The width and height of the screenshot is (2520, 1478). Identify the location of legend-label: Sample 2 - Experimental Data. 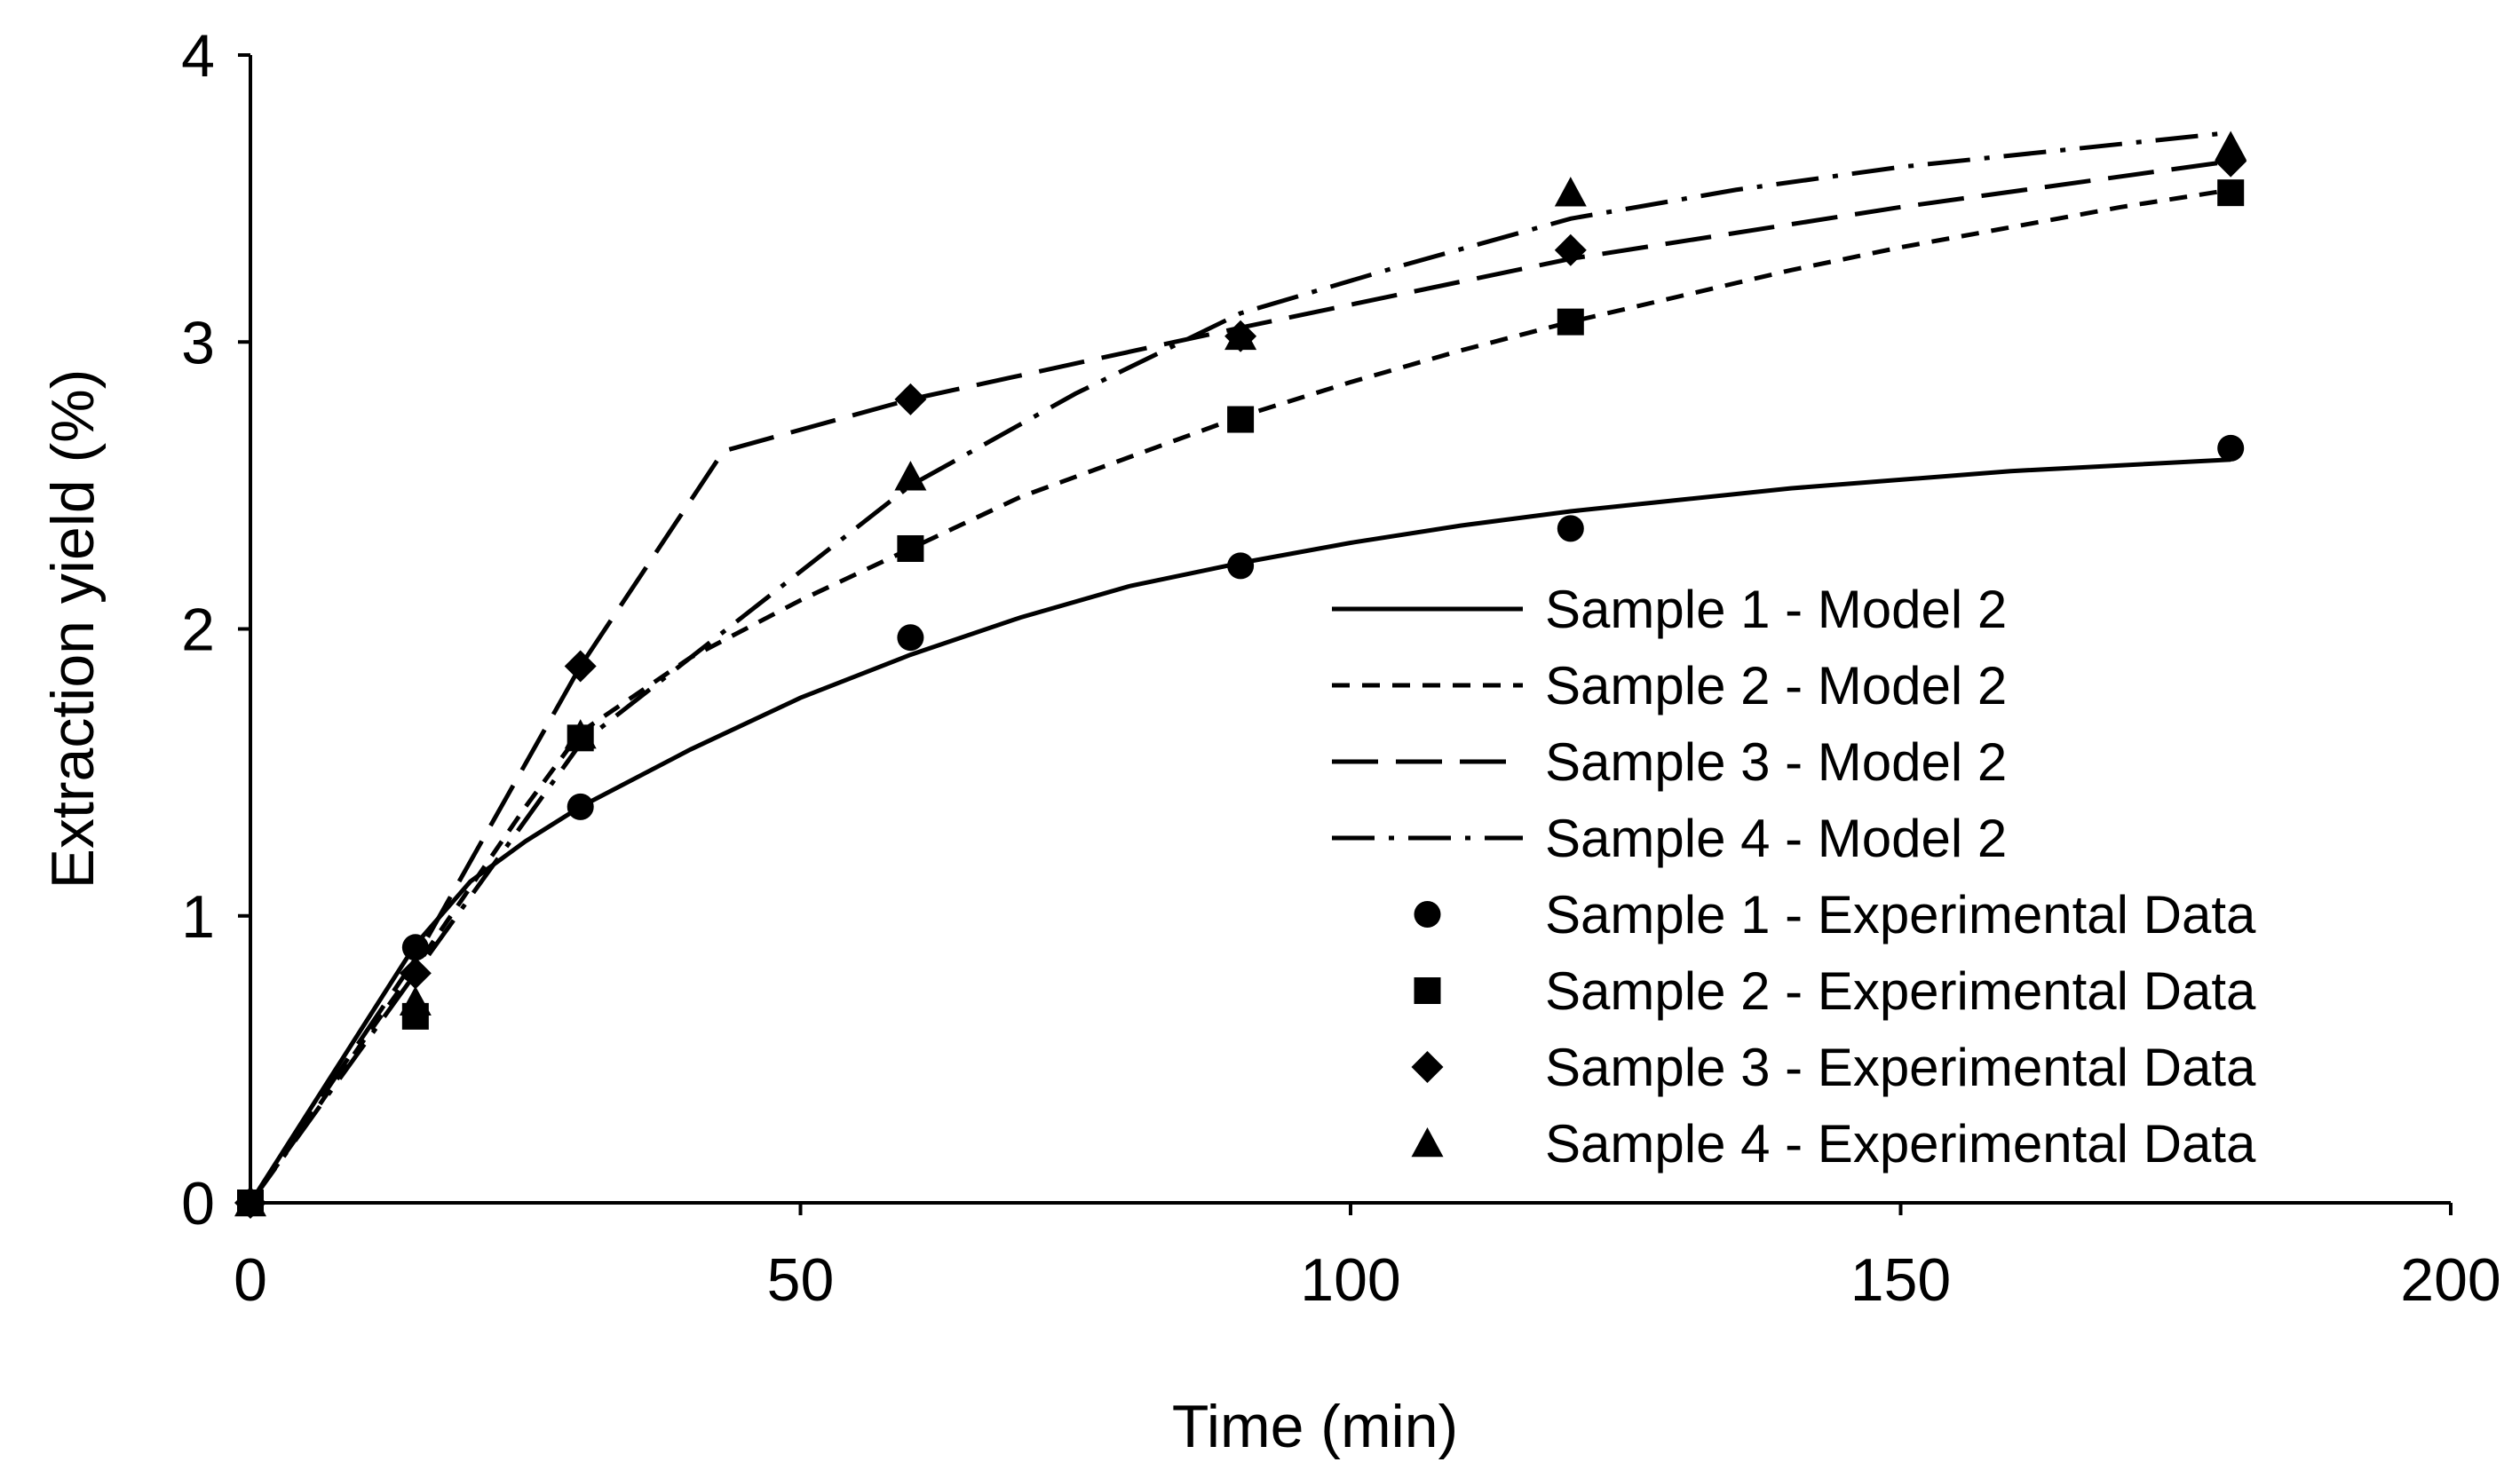
(1900, 991).